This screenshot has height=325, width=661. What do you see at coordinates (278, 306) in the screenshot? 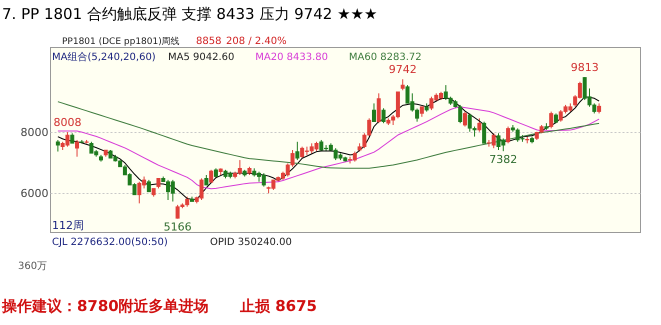
I see `text: 止损 8675` at bounding box center [278, 306].